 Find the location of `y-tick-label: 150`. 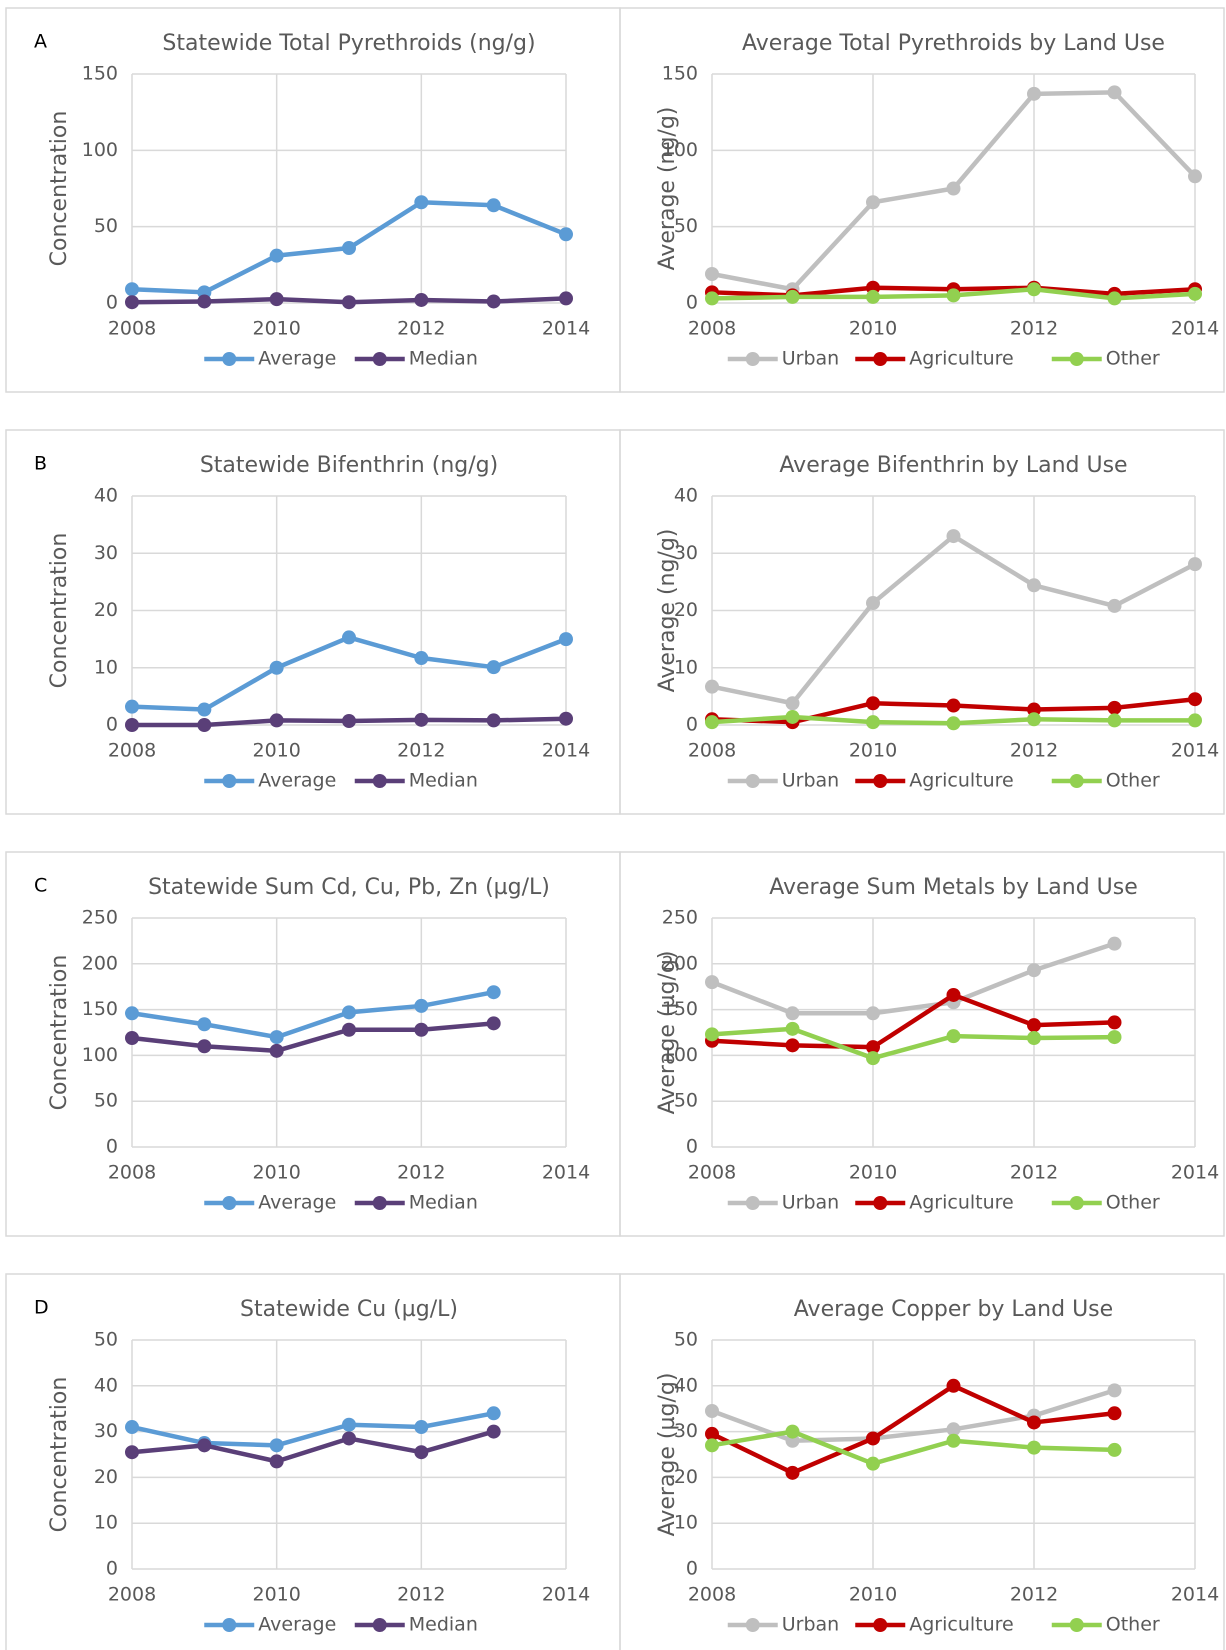

y-tick-label: 150 is located at coordinates (100, 74).